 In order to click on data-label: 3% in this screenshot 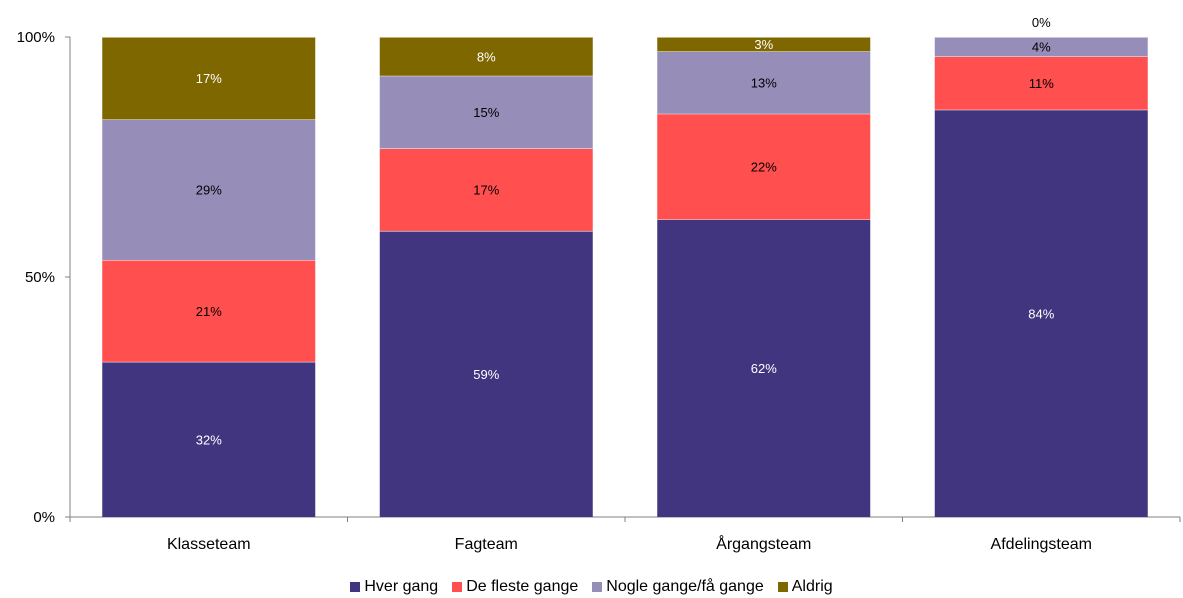, I will do `click(763, 44)`.